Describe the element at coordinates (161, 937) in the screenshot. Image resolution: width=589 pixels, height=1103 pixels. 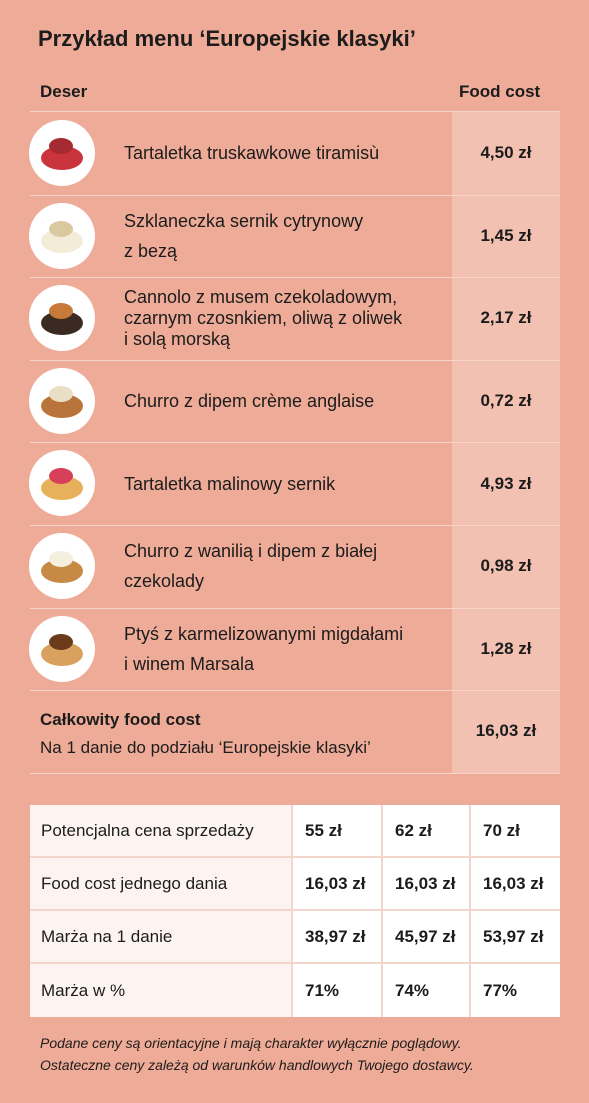
I see `pricing-label: Marża na 1 danie` at that location.